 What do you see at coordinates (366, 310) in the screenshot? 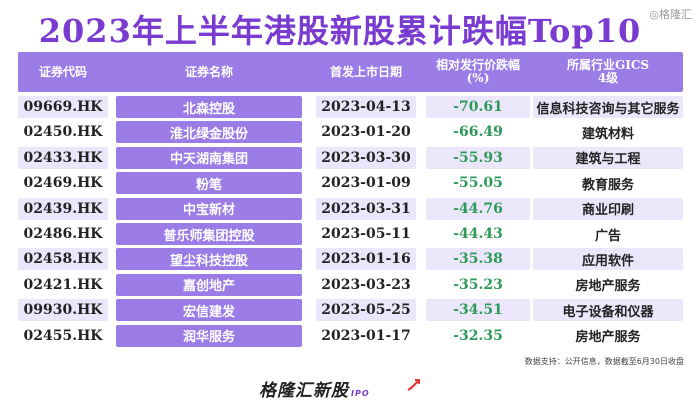
I see `cell-date: 2023-05-25` at bounding box center [366, 310].